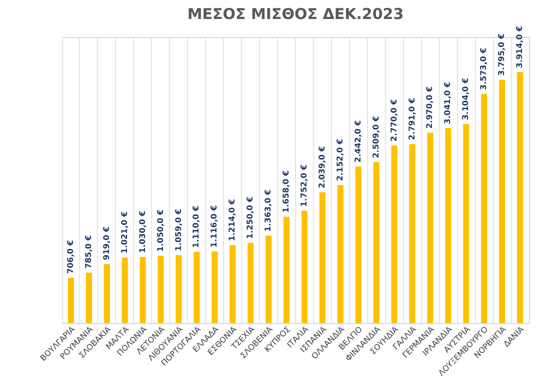 This screenshot has height=382, width=541. What do you see at coordinates (106, 243) in the screenshot?
I see `data-label: 919,0 €` at bounding box center [106, 243].